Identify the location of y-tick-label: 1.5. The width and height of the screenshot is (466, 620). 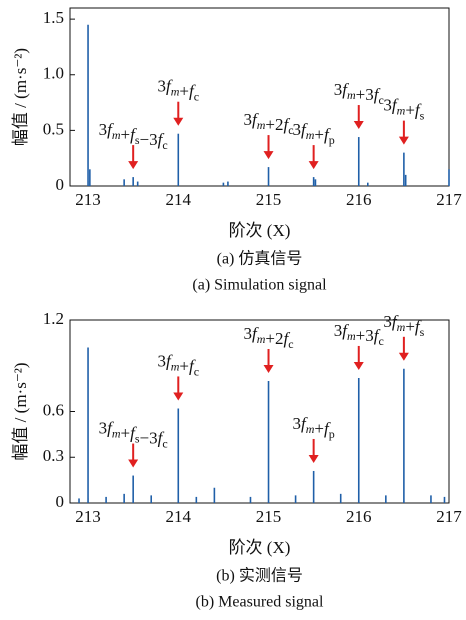
(53, 17).